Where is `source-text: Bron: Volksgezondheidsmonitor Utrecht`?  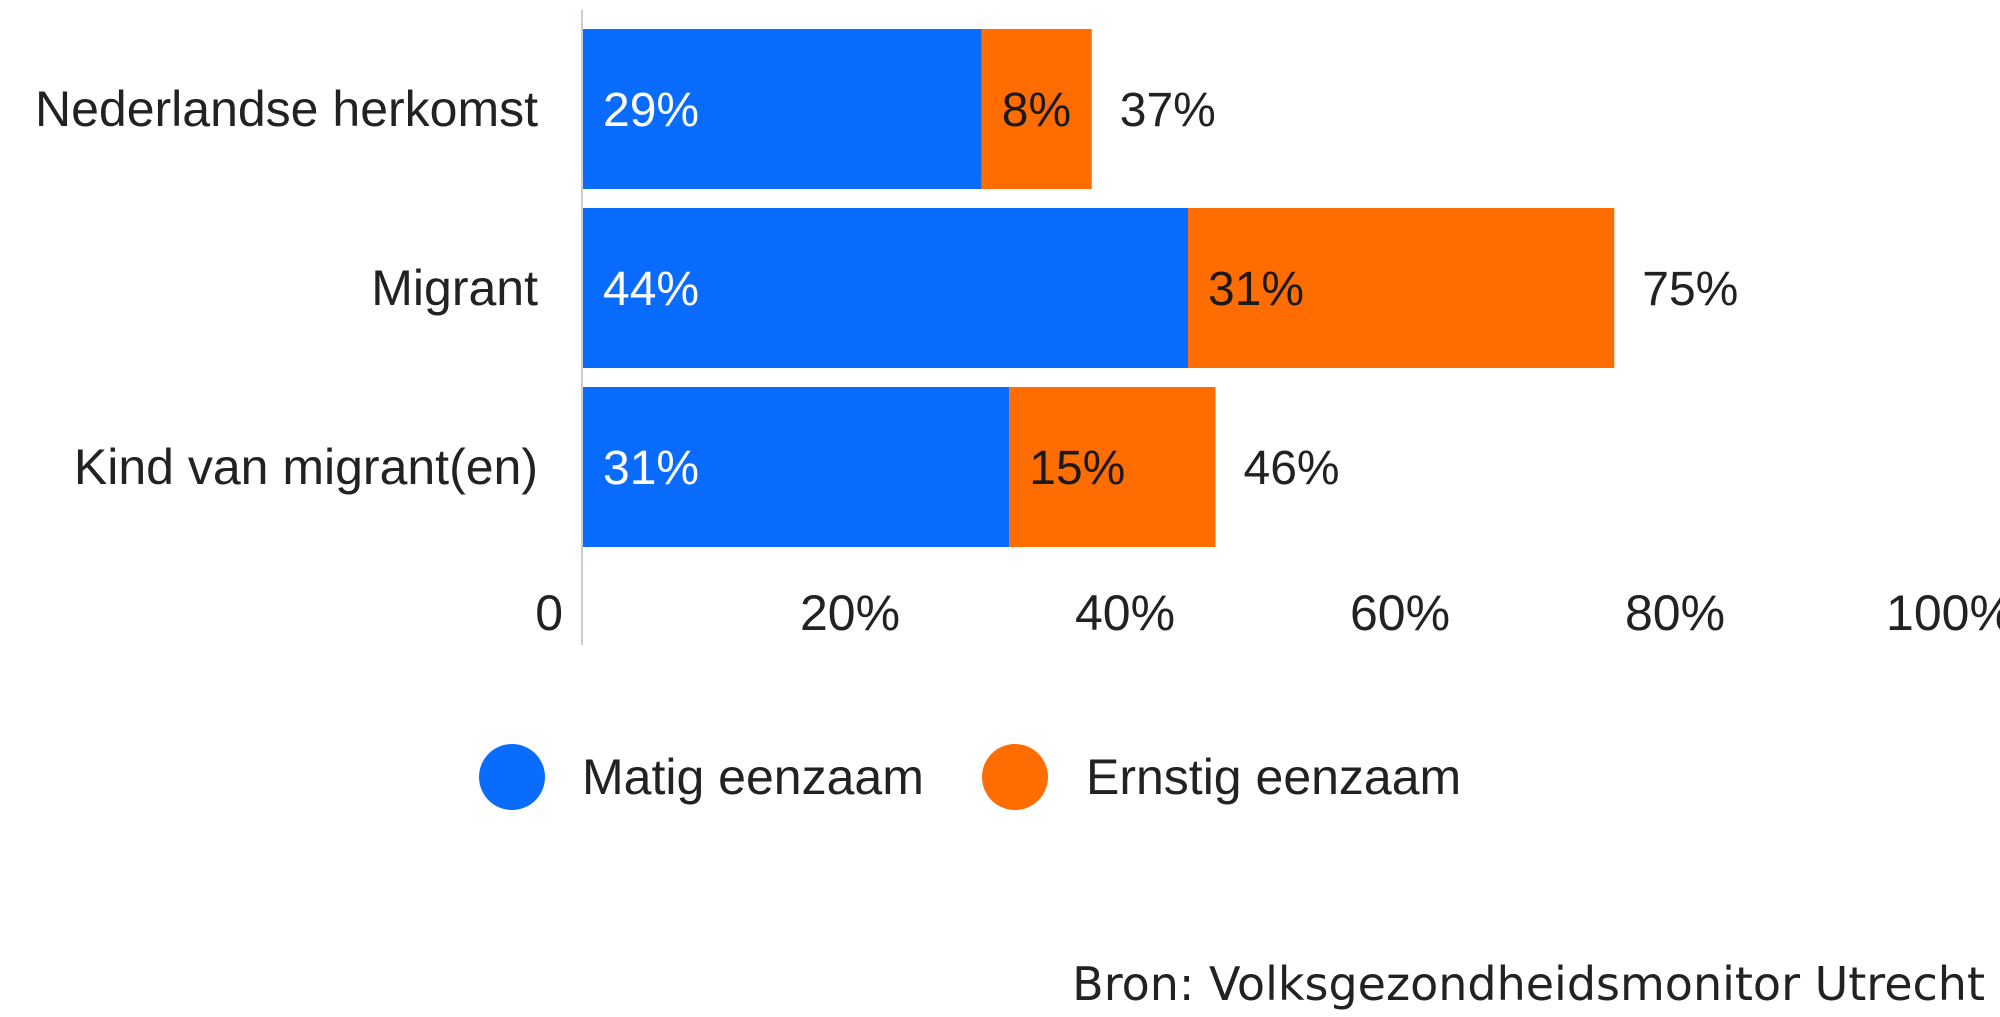 source-text: Bron: Volksgezondheidsmonitor Utrecht is located at coordinates (1528, 984).